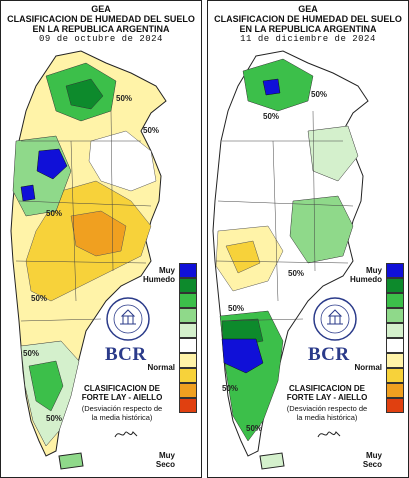 The width and height of the screenshot is (409, 478). I want to click on wet-region-center, so click(321, 229).